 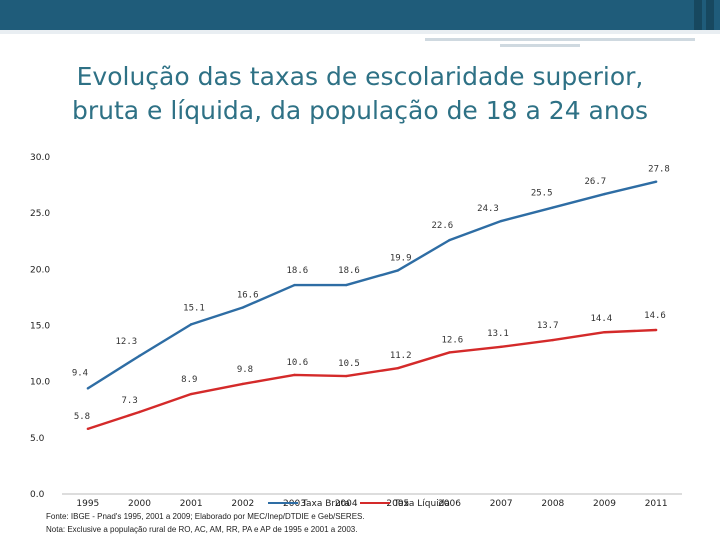 What do you see at coordinates (80, 373) in the screenshot?
I see `data-label: 9.4` at bounding box center [80, 373].